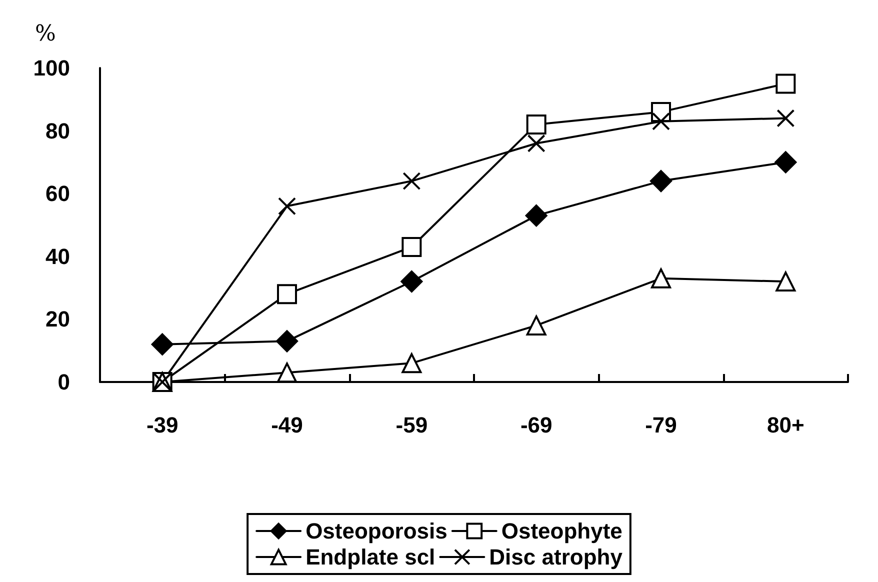 The height and width of the screenshot is (582, 878). What do you see at coordinates (371, 557) in the screenshot?
I see `legend-label: Endplate scl` at bounding box center [371, 557].